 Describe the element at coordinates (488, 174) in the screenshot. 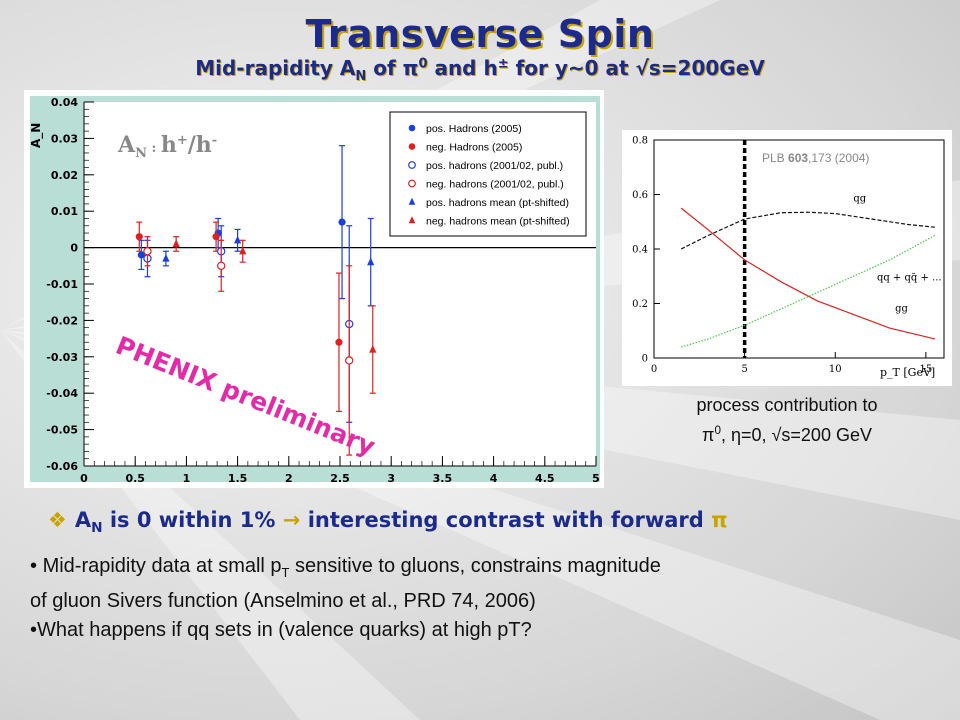

I see `legend-box` at that location.